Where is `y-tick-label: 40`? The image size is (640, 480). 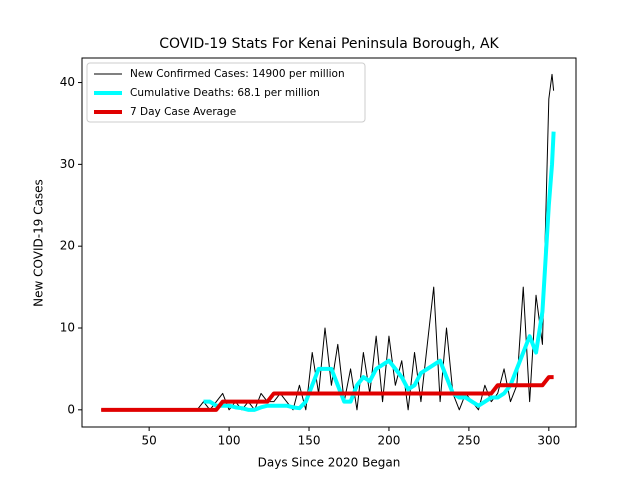
y-tick-label: 40 is located at coordinates (67, 82).